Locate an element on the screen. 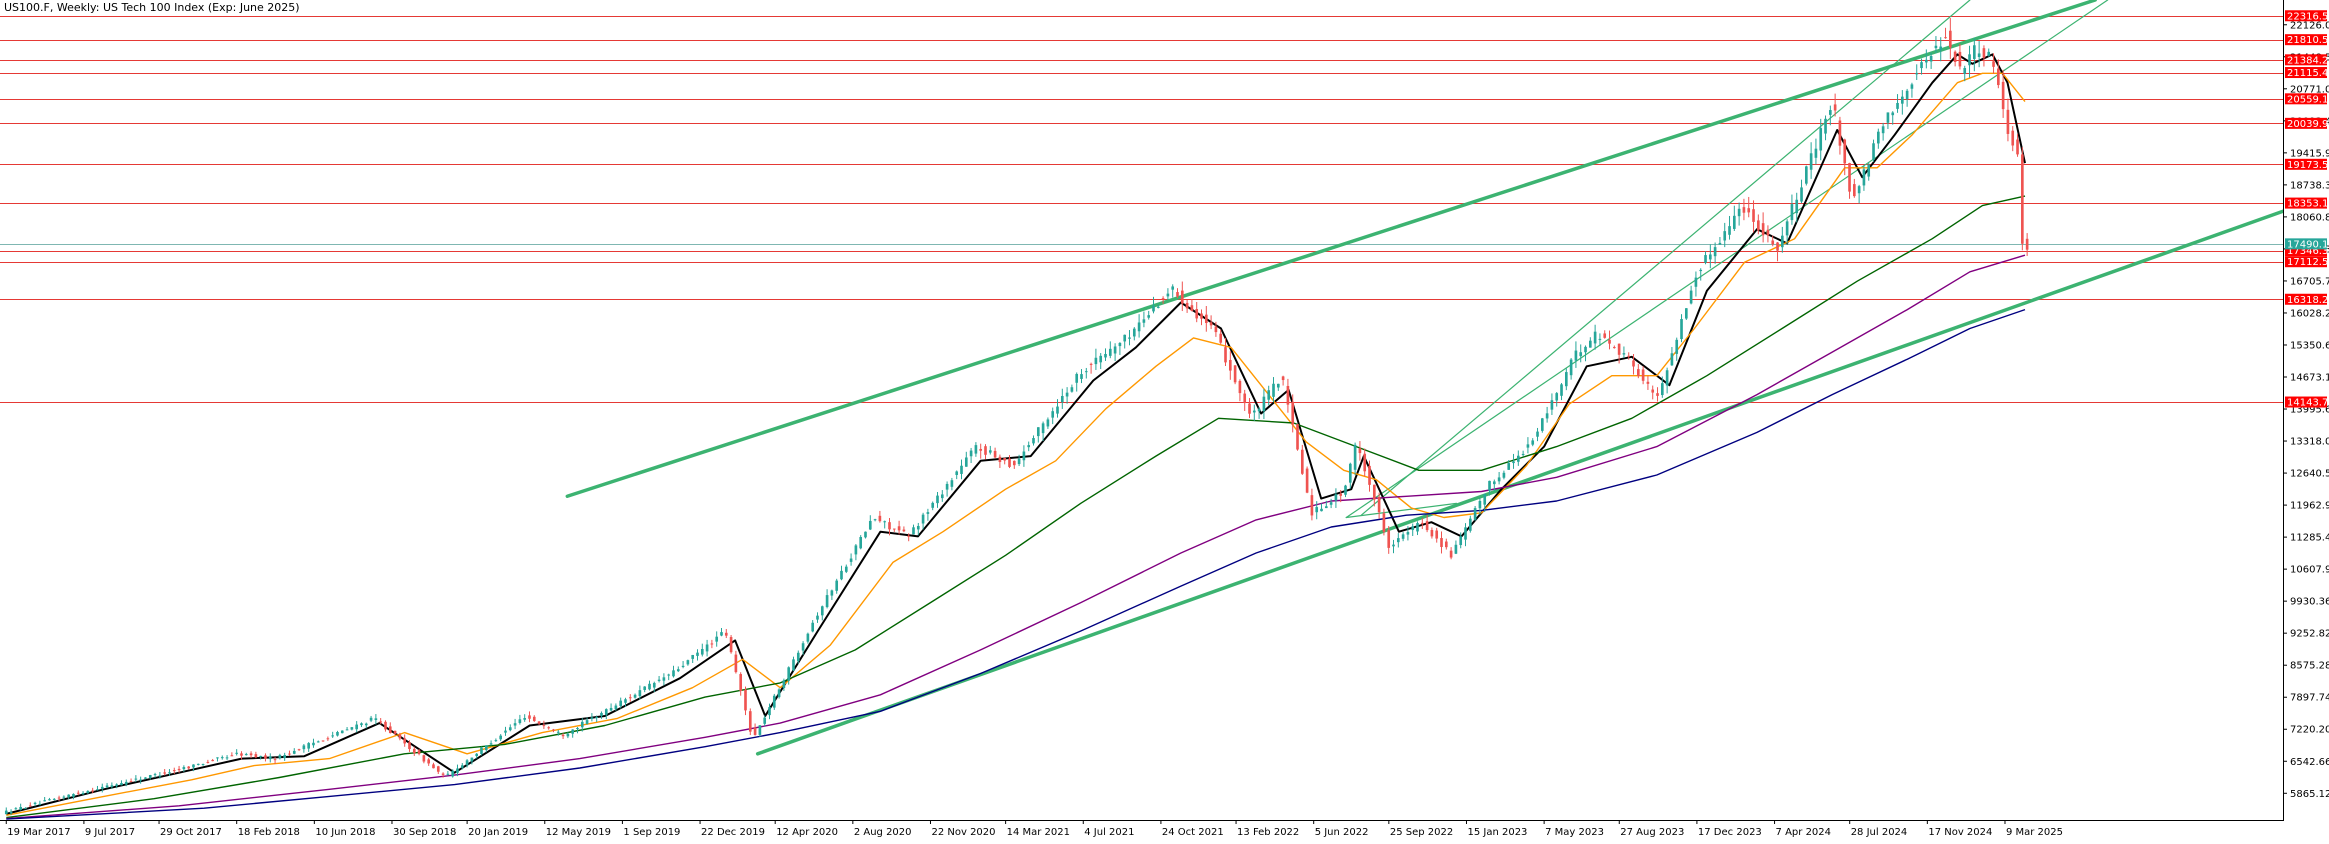  current-price-tag-box is located at coordinates (2306, 244).